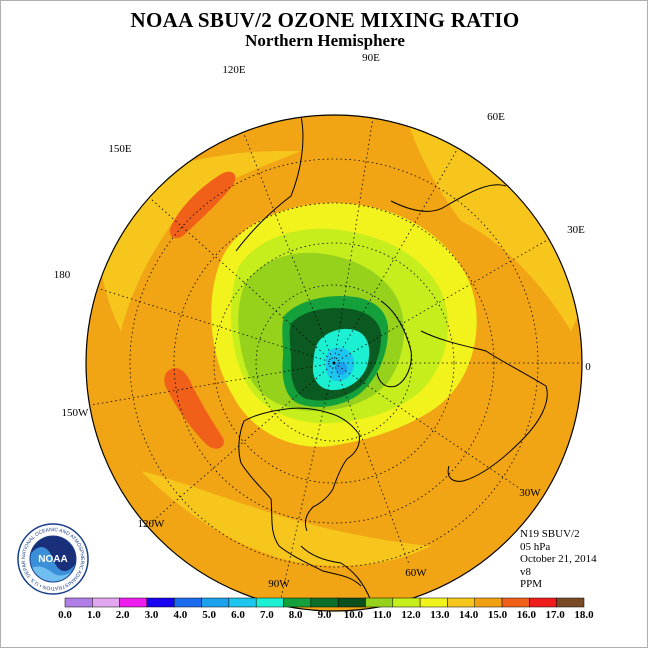 The width and height of the screenshot is (648, 648). What do you see at coordinates (469, 615) in the screenshot?
I see `colorbar-tick-label: 14.0` at bounding box center [469, 615].